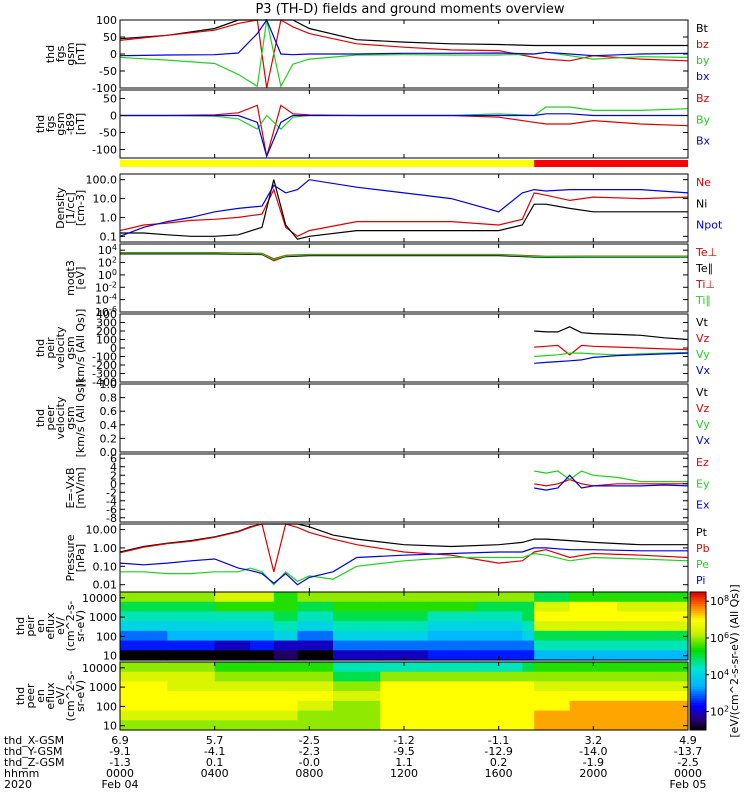 The width and height of the screenshot is (750, 800). What do you see at coordinates (33, 751) in the screenshot?
I see `ephemeris-row-label: thd_Y-GSM` at bounding box center [33, 751].